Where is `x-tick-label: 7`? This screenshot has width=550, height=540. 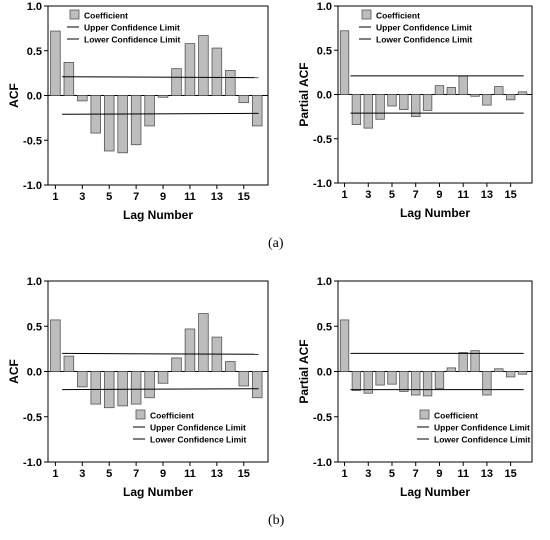
x-tick-label: 7 is located at coordinates (136, 474).